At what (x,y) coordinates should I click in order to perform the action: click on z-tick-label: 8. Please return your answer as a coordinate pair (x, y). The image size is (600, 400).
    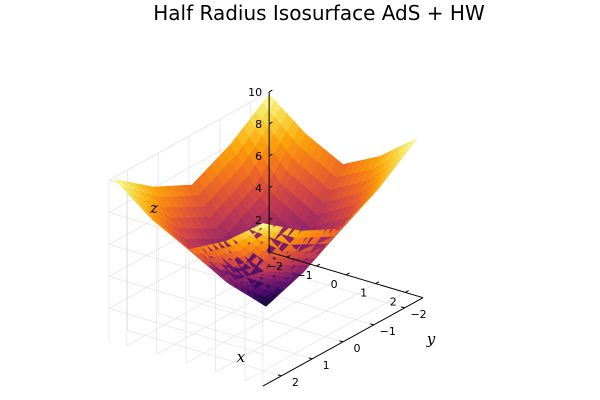
    Looking at the image, I should click on (258, 124).